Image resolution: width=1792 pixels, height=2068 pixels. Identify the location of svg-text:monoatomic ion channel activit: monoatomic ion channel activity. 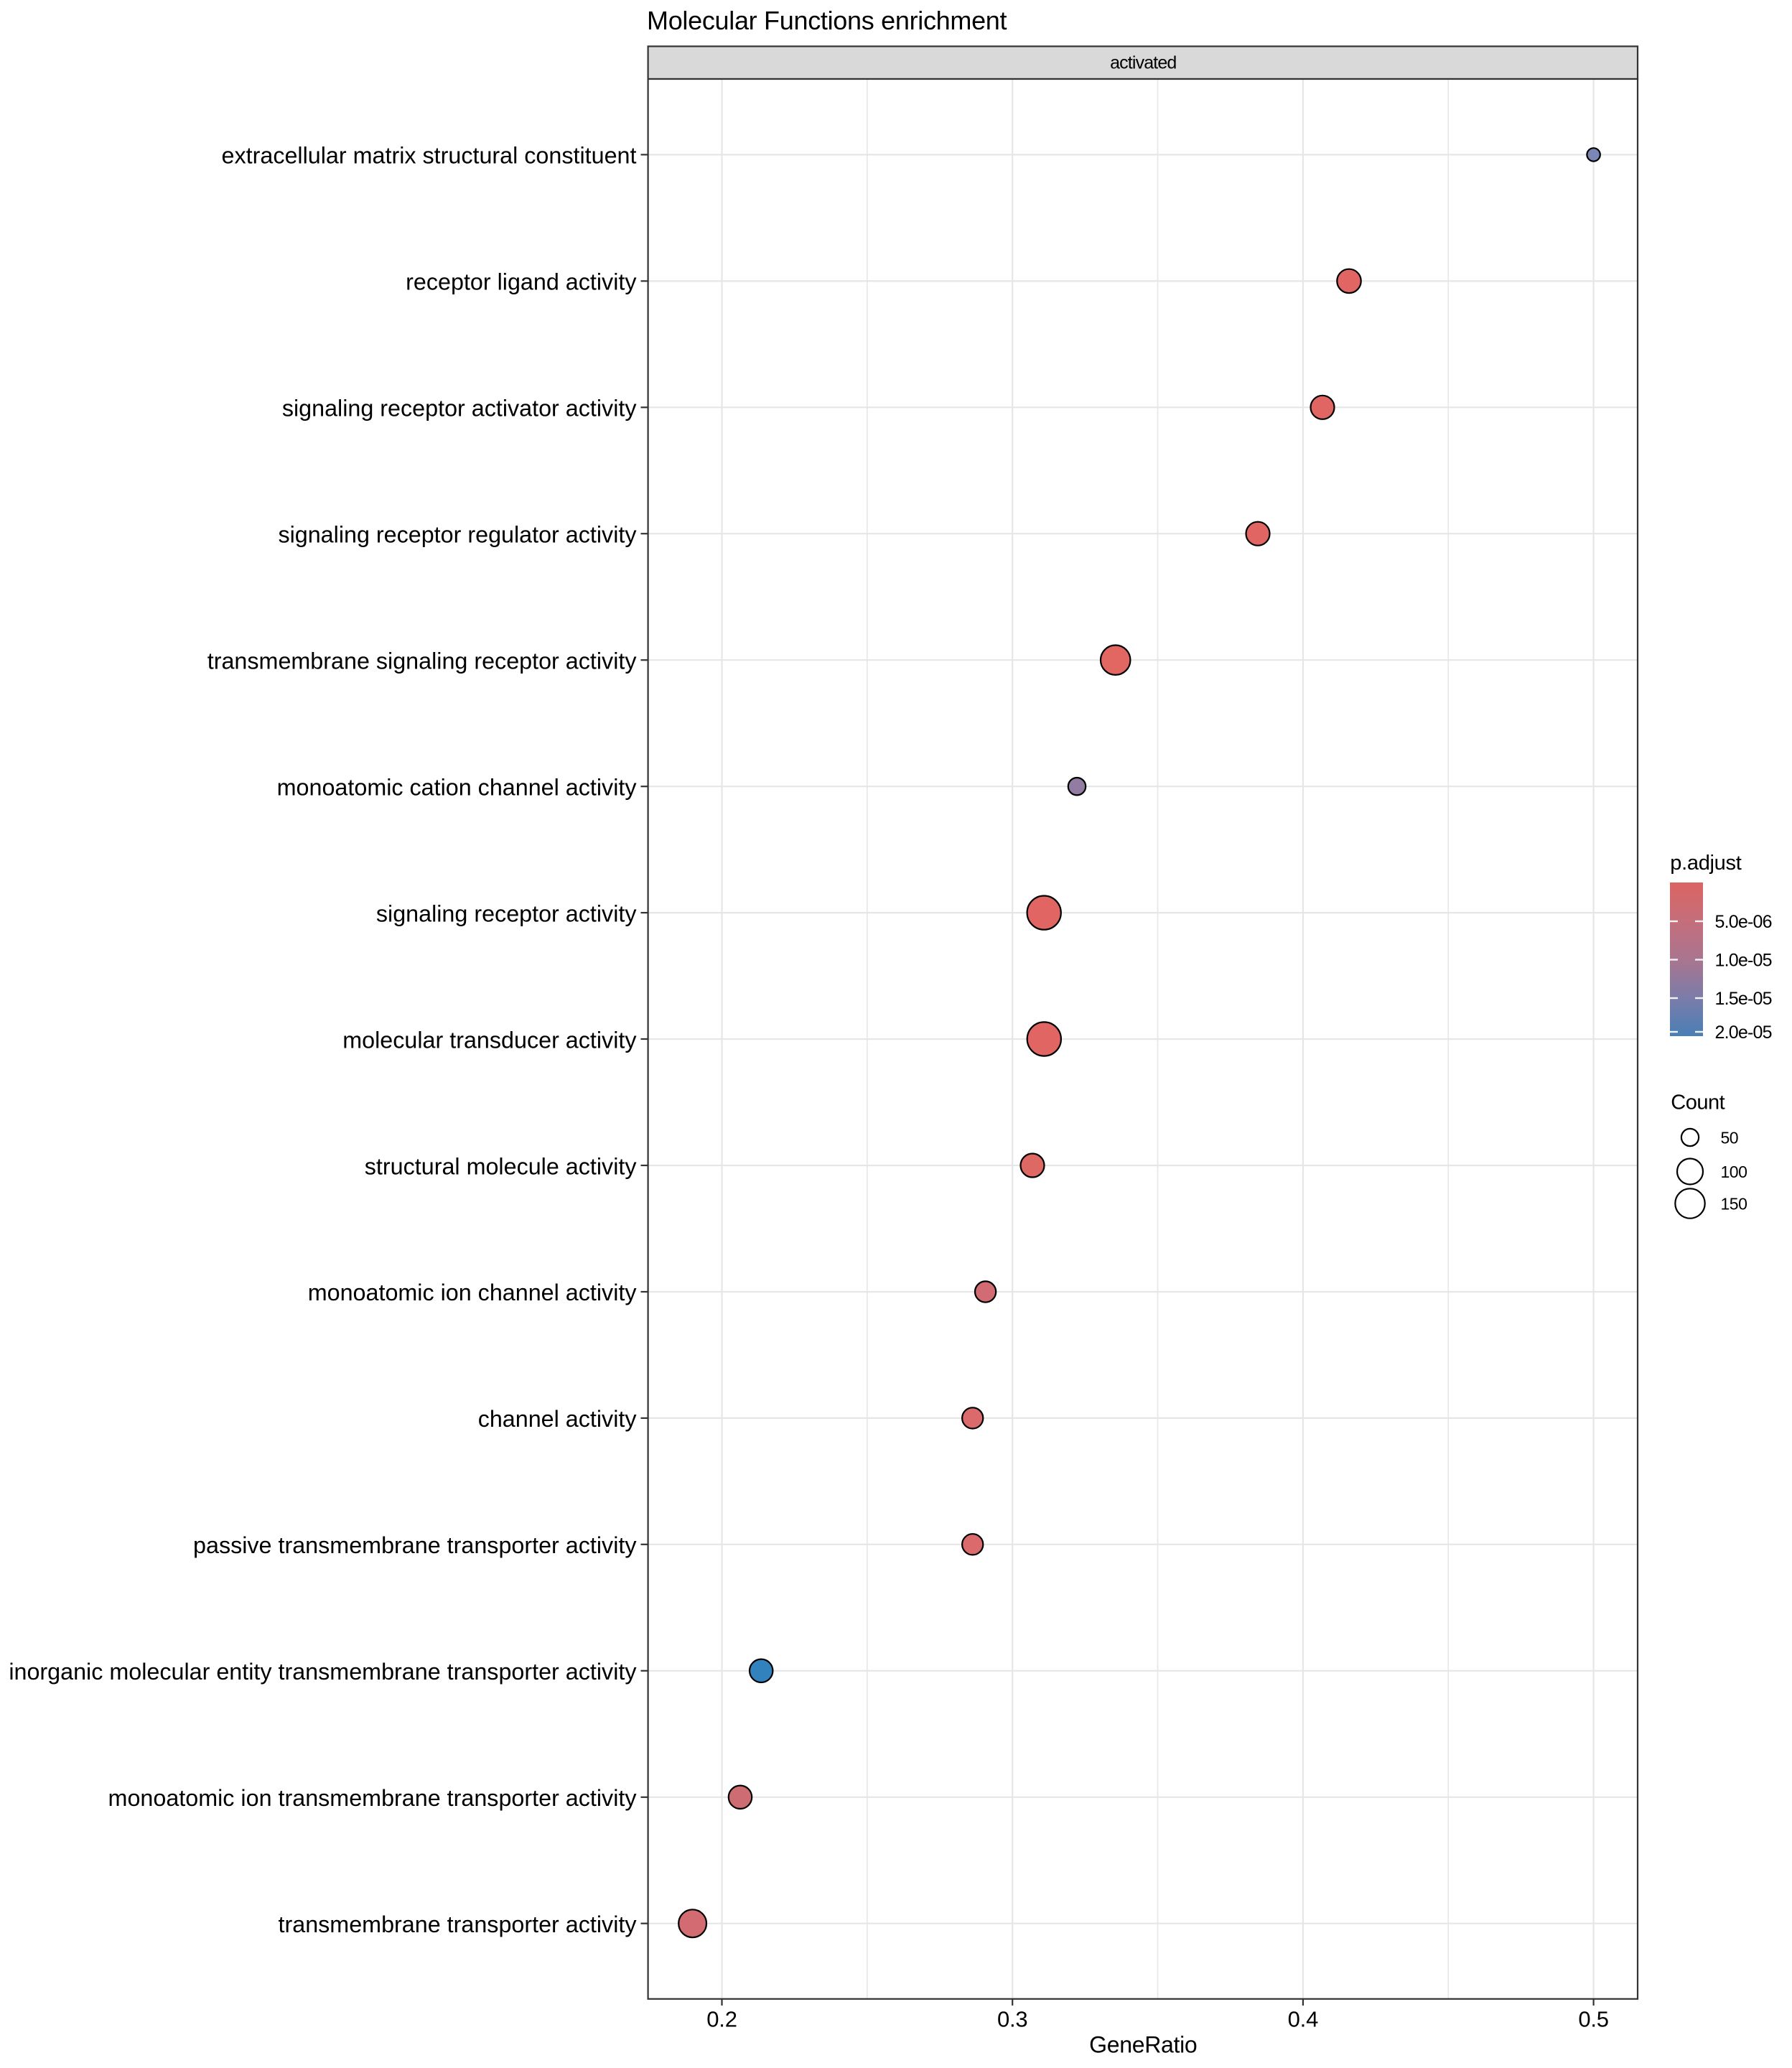
(473, 1292).